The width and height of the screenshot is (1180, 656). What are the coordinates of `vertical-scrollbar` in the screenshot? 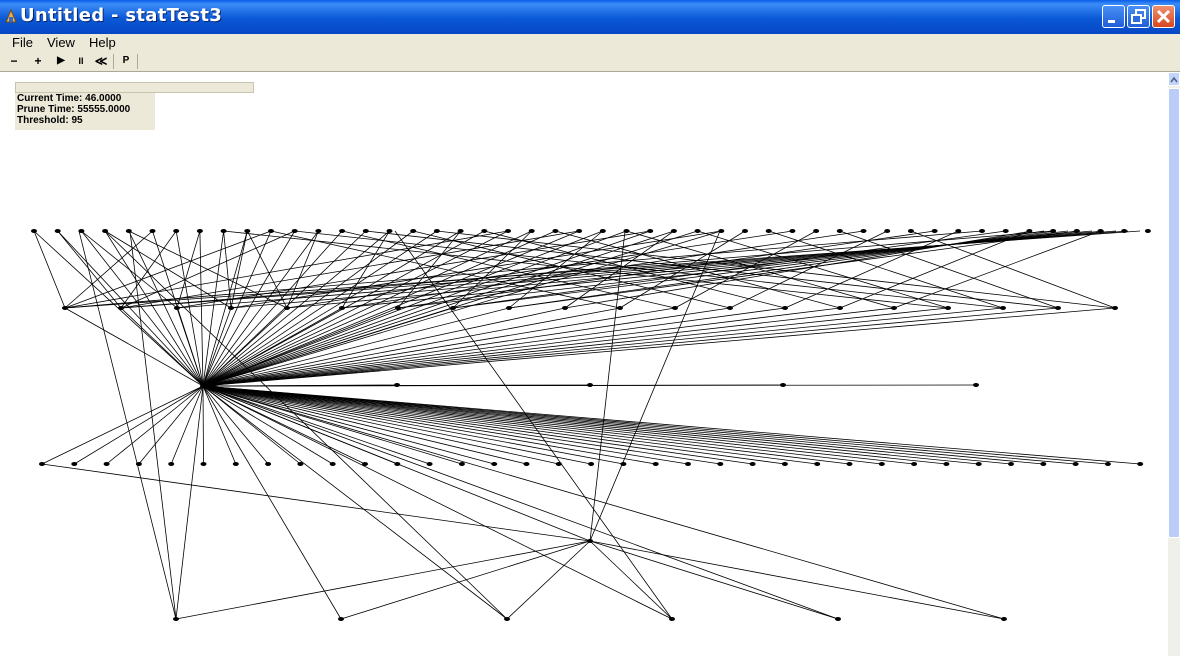 It's located at (1174, 364).